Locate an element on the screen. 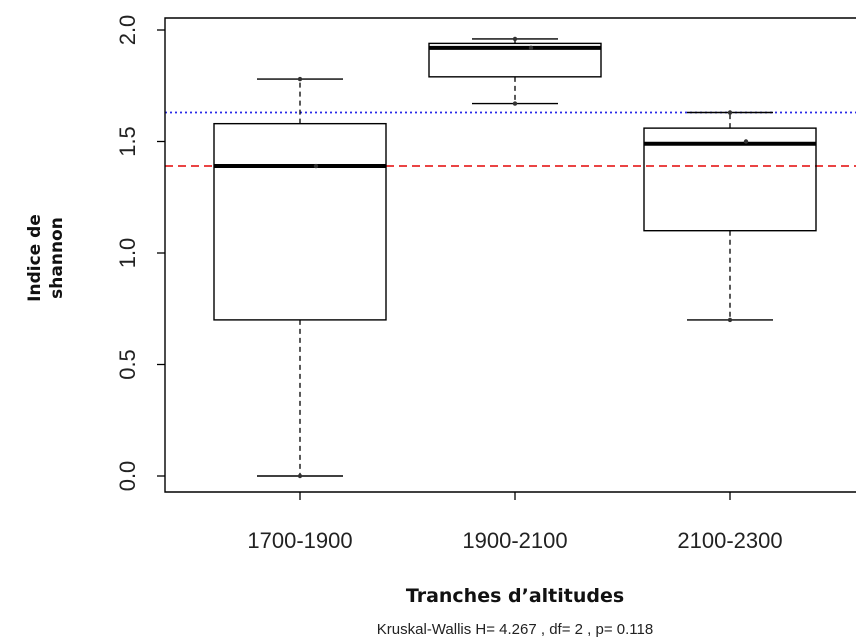 The image size is (856, 642). y-tick-label-2.0: 2.0 is located at coordinates (127, 30).